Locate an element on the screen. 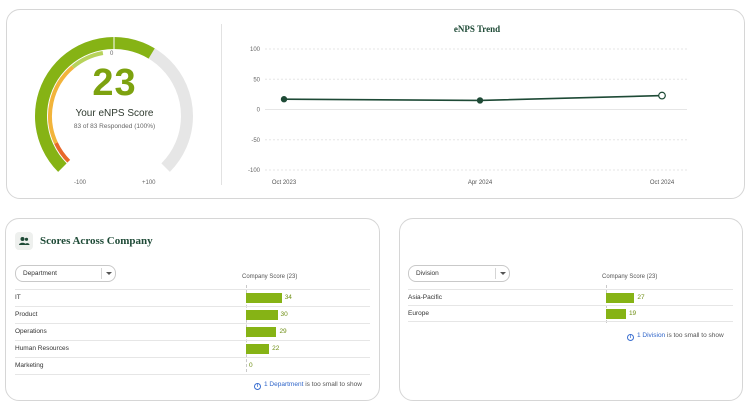  row-label: IT is located at coordinates (18, 297).